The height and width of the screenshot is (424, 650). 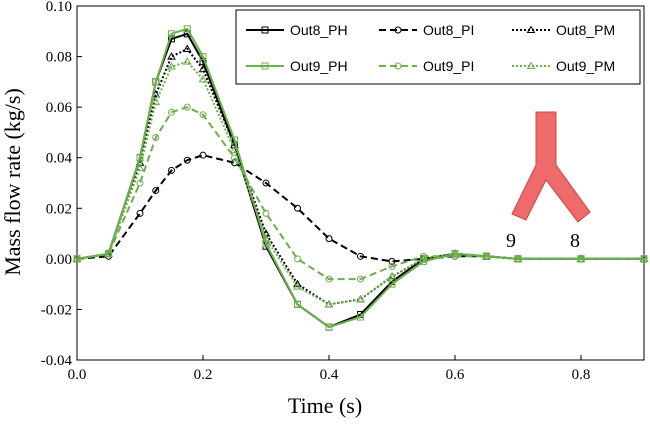 I want to click on legend-label: Out9_PI, so click(x=448, y=66).